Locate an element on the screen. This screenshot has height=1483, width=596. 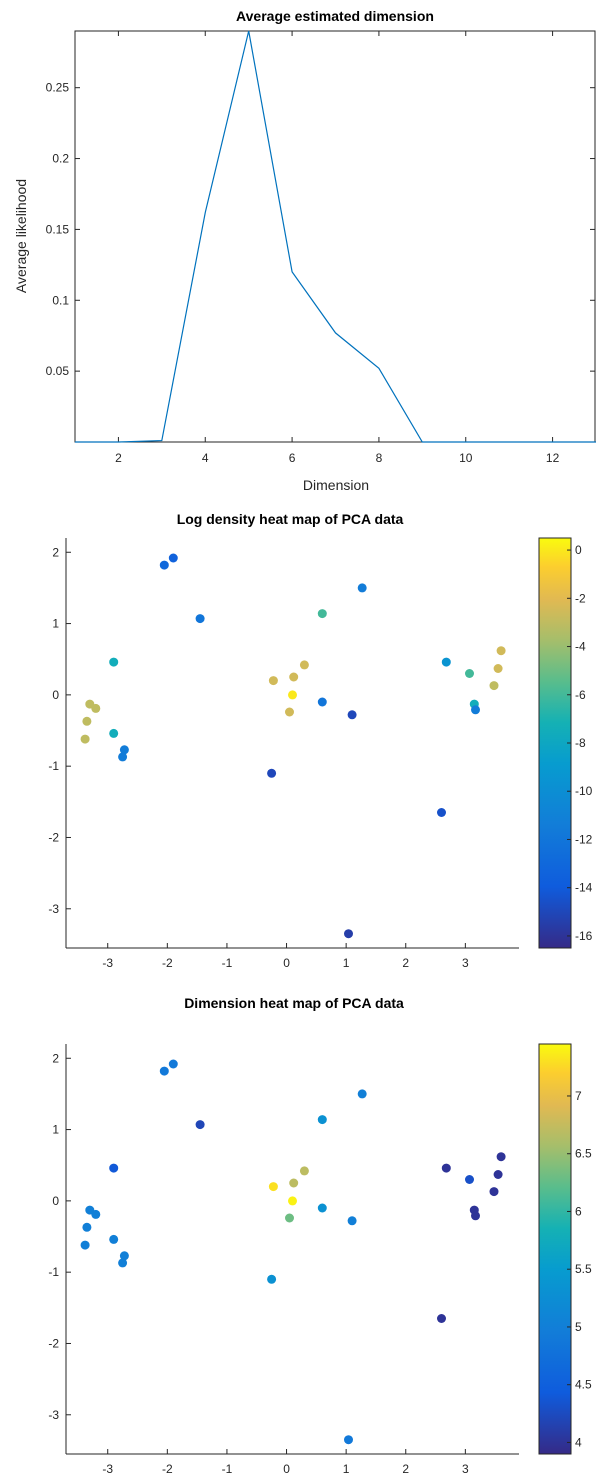
chart3-ytick-label: -3 is located at coordinates (53, 1415).